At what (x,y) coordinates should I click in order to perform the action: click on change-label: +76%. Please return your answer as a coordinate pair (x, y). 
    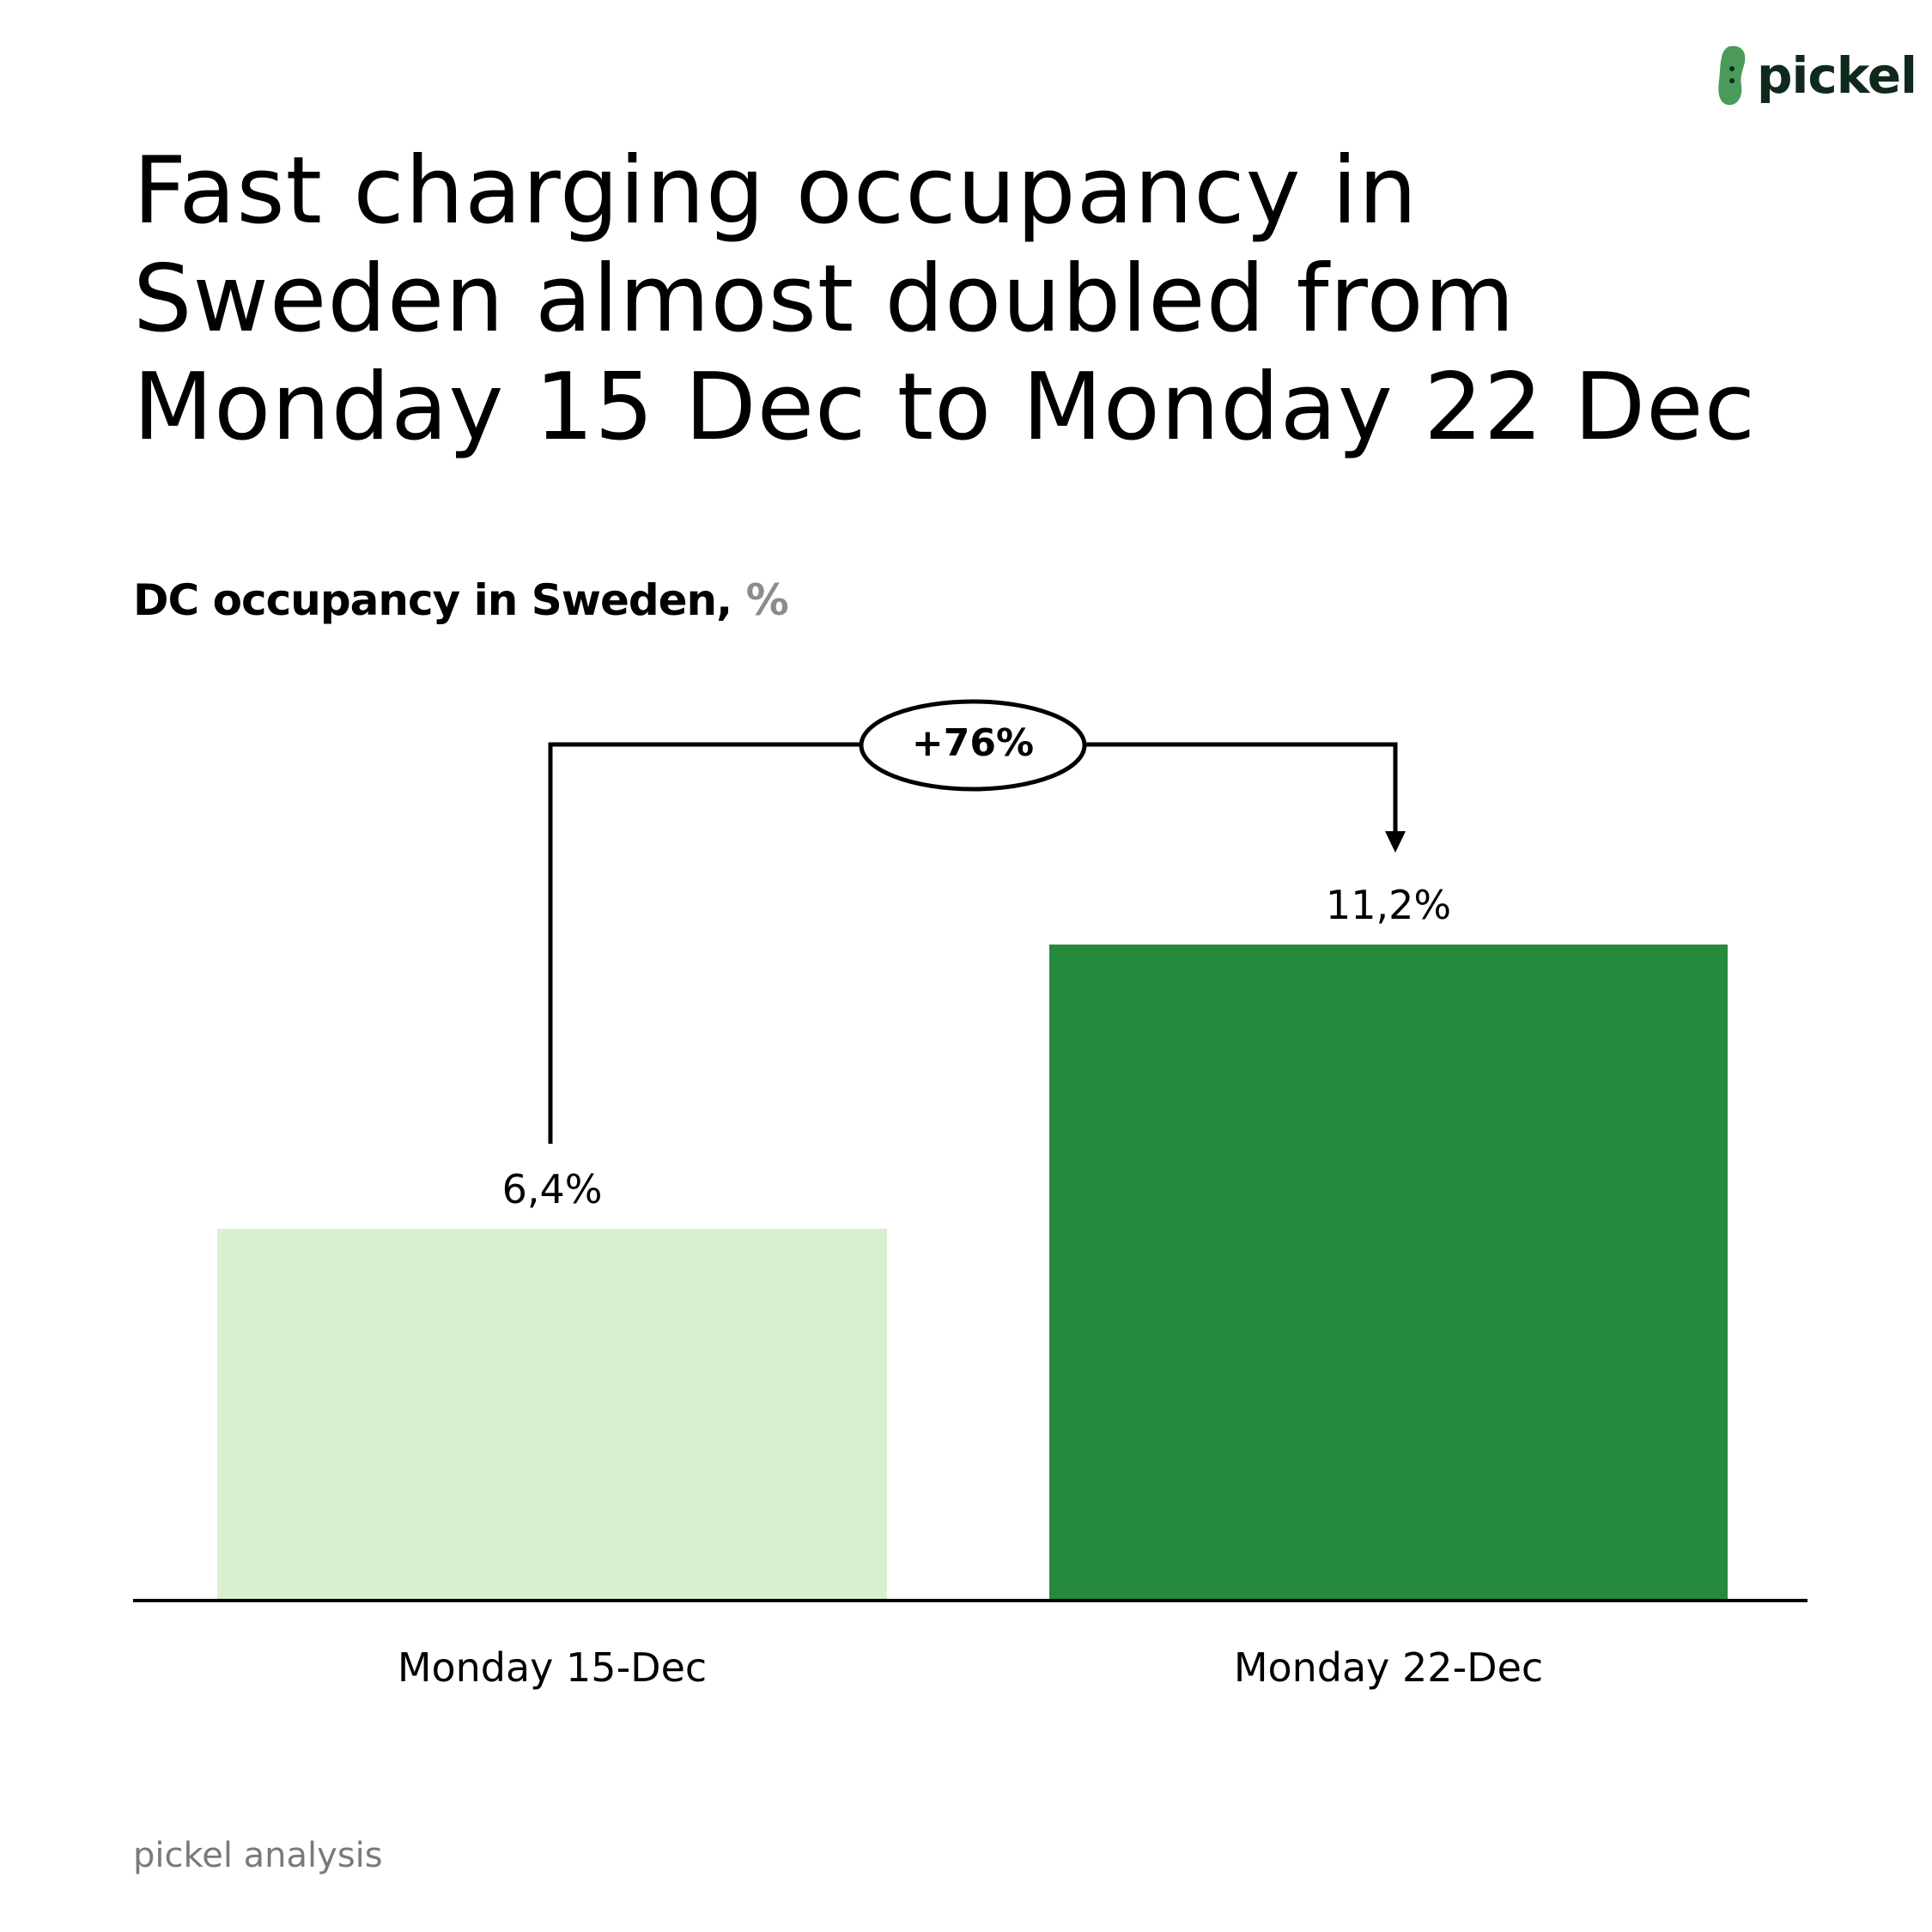
    Looking at the image, I should click on (973, 743).